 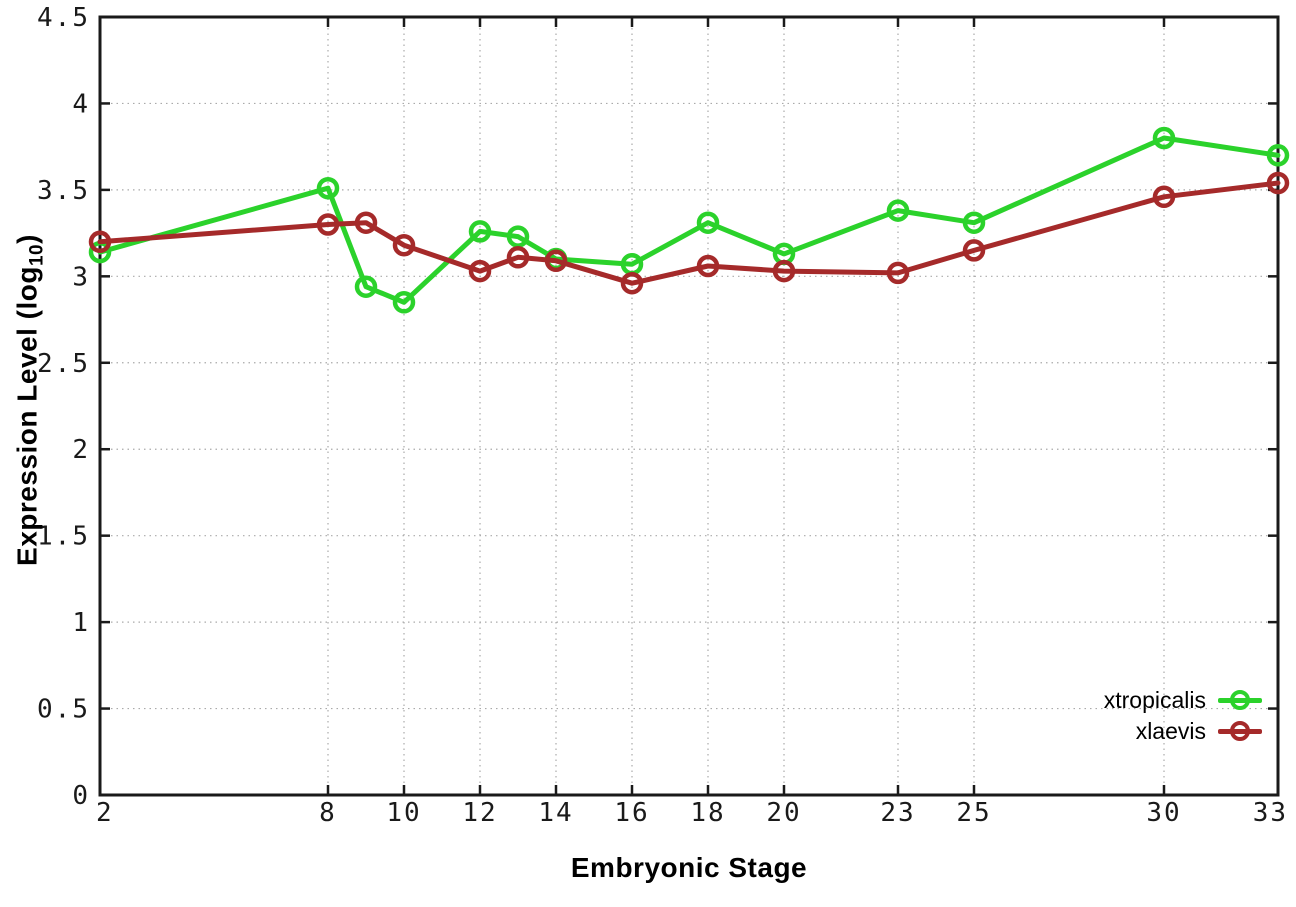 I want to click on y-axis-title: Expression Level (log10), so click(x=30, y=400).